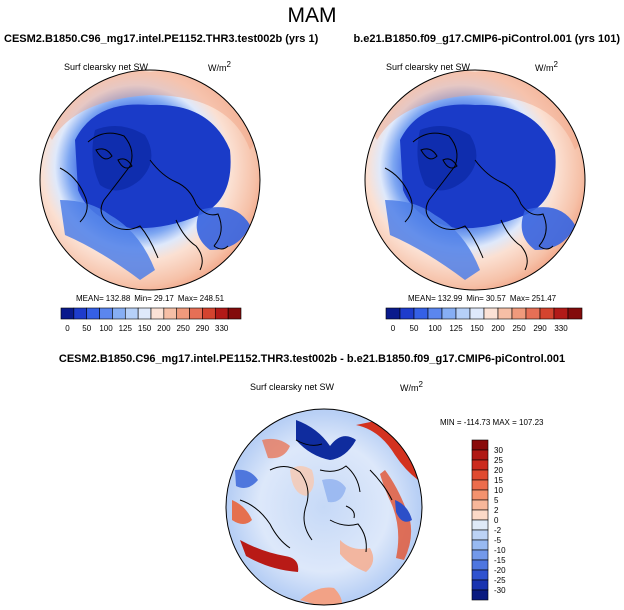  I want to click on variable-label-left: Surf clearsky net SW, so click(106, 67).